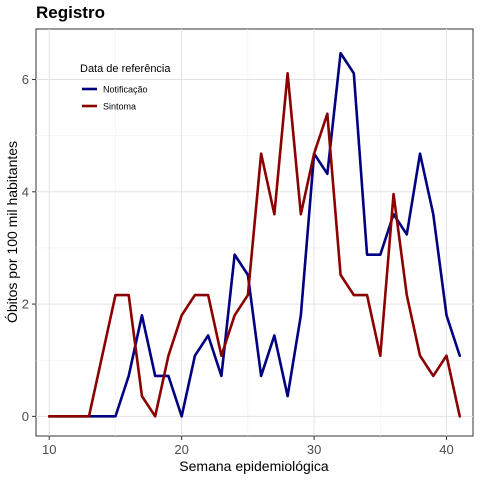 Image resolution: width=480 pixels, height=480 pixels. Describe the element at coordinates (29, 248) in the screenshot. I see `y-axis-ticks: 0 2 4 6` at that location.